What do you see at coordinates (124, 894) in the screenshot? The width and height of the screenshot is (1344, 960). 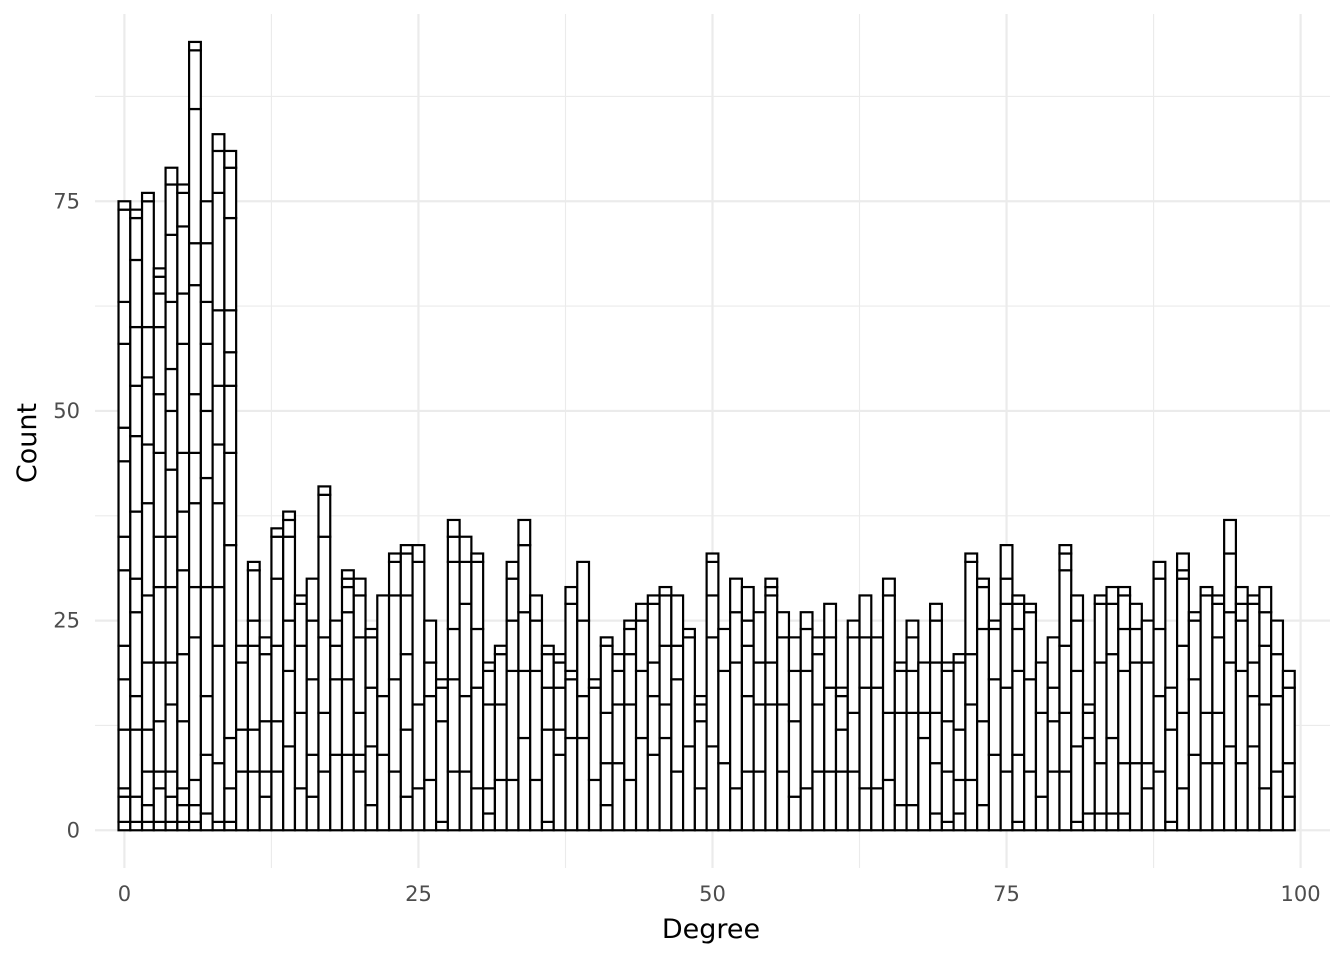 I see `x-tick-label: 0` at bounding box center [124, 894].